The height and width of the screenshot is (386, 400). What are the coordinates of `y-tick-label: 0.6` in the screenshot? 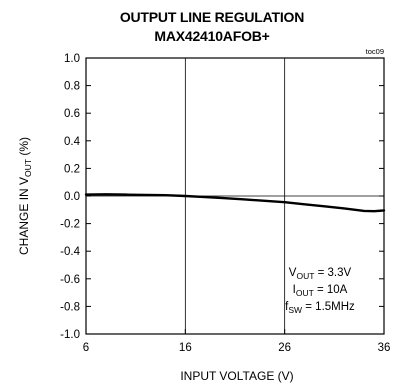 It's located at (72, 114).